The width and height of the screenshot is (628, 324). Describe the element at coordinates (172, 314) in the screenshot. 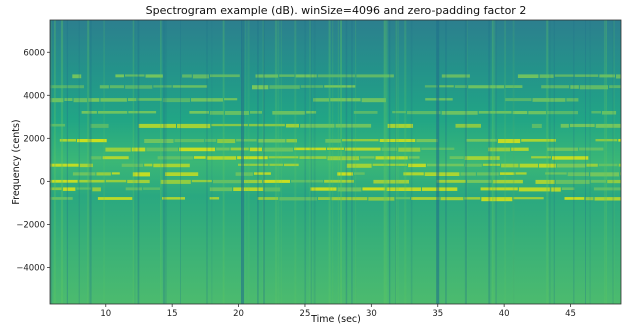

I see `x-tick-label: 15` at that location.